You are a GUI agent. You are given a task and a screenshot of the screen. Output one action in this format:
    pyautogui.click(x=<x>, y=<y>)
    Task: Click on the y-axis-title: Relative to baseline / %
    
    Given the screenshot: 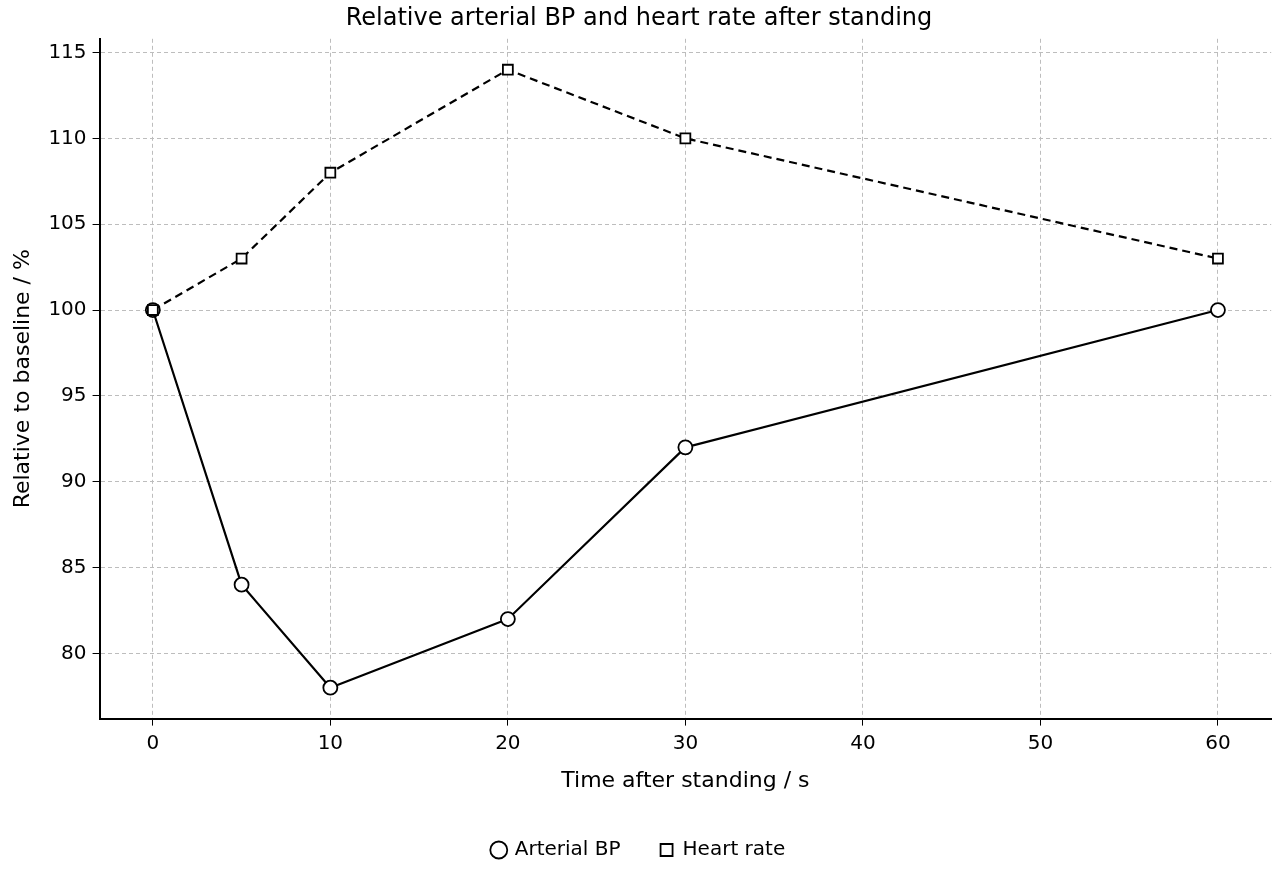 What is the action you would take?
    pyautogui.click(x=21, y=379)
    